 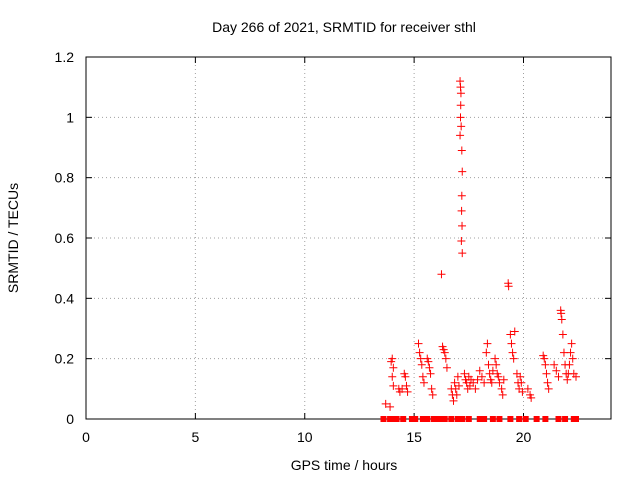 I want to click on y-axis-label: SRMTID / TECUs, so click(x=13, y=238).